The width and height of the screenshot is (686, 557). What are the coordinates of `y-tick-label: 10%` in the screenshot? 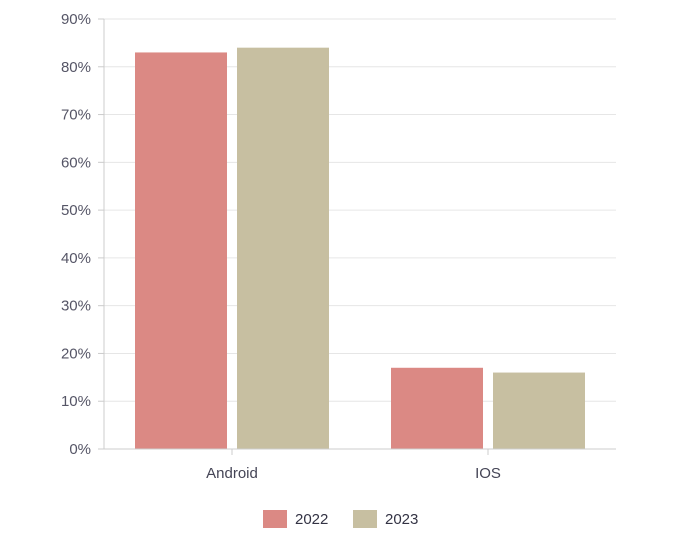 It's located at (76, 401).